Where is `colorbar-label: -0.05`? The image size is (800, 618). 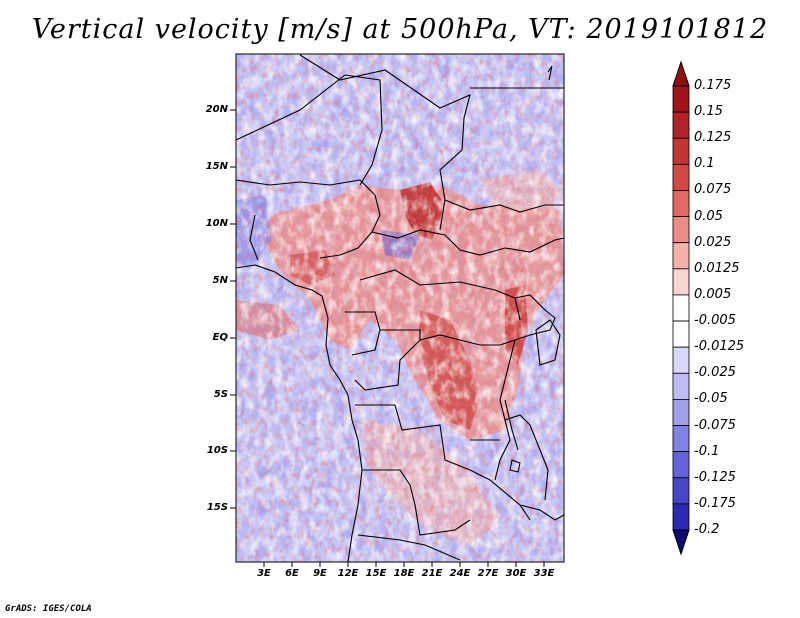 colorbar-label: -0.05 is located at coordinates (711, 399).